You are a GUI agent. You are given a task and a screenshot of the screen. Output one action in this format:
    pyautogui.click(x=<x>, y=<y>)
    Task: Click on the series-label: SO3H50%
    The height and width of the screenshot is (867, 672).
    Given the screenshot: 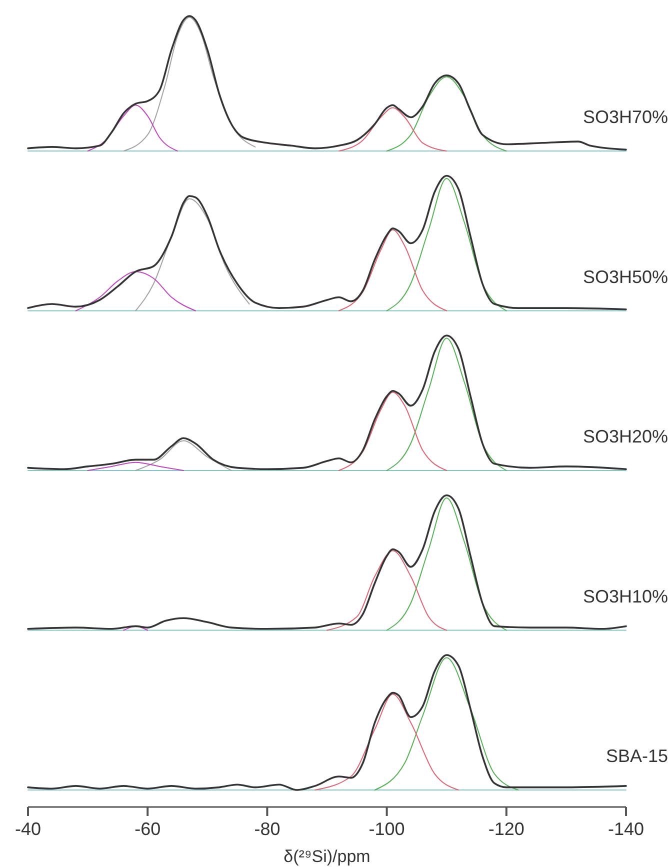 What is the action you would take?
    pyautogui.click(x=625, y=276)
    